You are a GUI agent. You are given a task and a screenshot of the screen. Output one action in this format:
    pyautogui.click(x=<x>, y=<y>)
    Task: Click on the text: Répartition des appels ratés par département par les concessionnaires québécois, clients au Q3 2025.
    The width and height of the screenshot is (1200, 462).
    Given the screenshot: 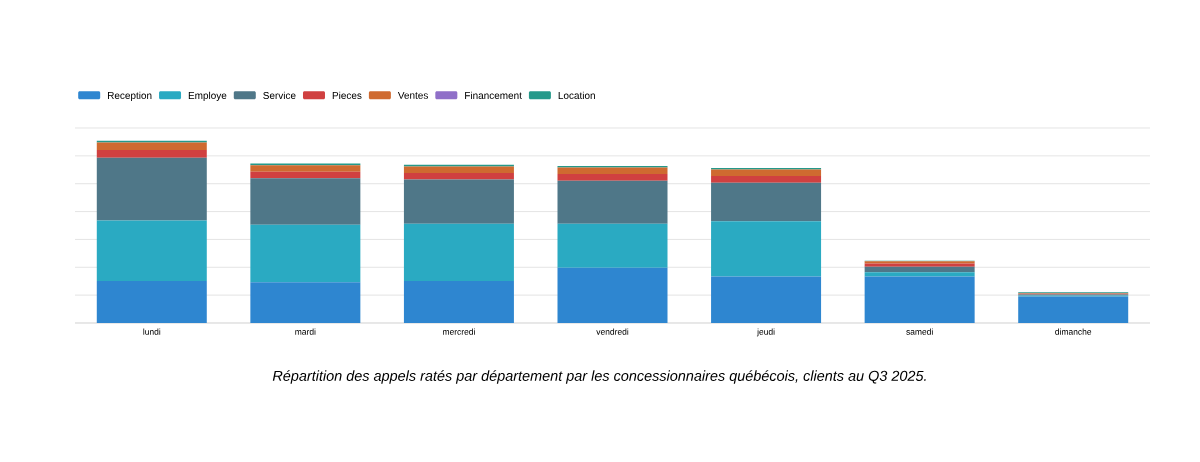 What is the action you would take?
    pyautogui.click(x=599, y=377)
    